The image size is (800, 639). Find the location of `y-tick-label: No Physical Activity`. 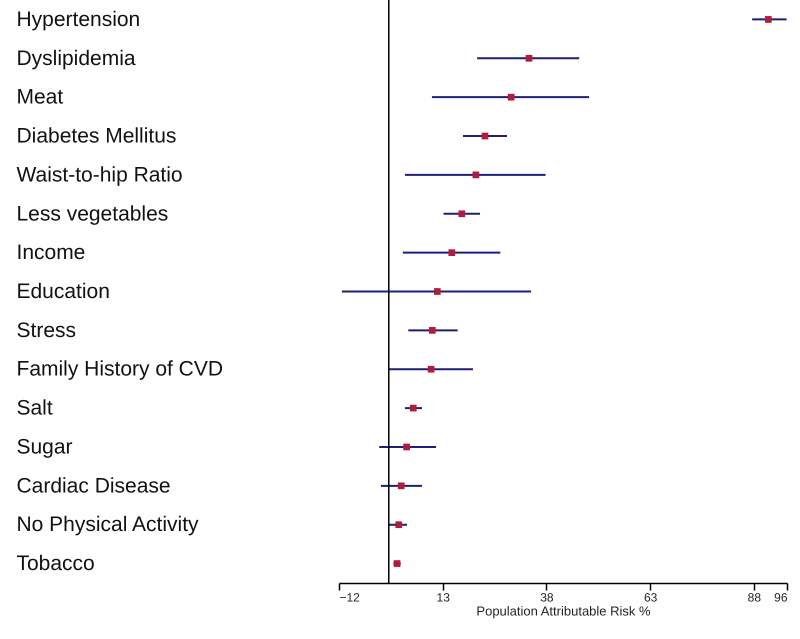

y-tick-label: No Physical Activity is located at coordinates (108, 524).